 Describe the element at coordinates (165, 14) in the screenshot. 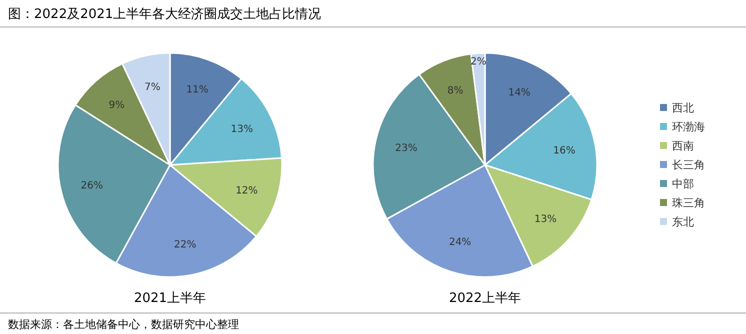

I see `chart-title: 图：2022及2021上半年各大经济圈成交土地占比情况` at that location.